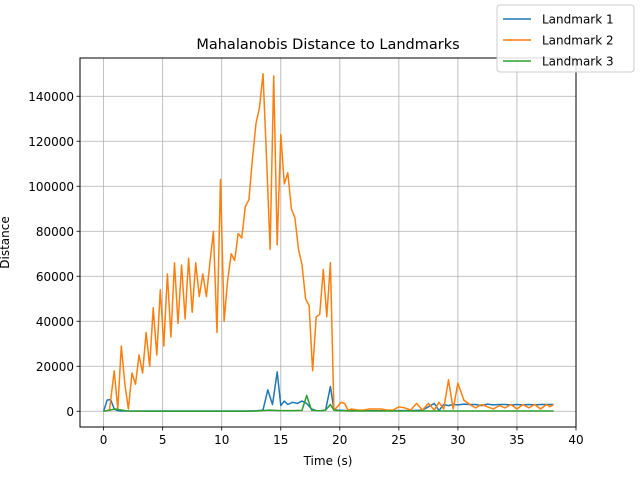  I want to click on y-tick-label: 20000, so click(55, 367).